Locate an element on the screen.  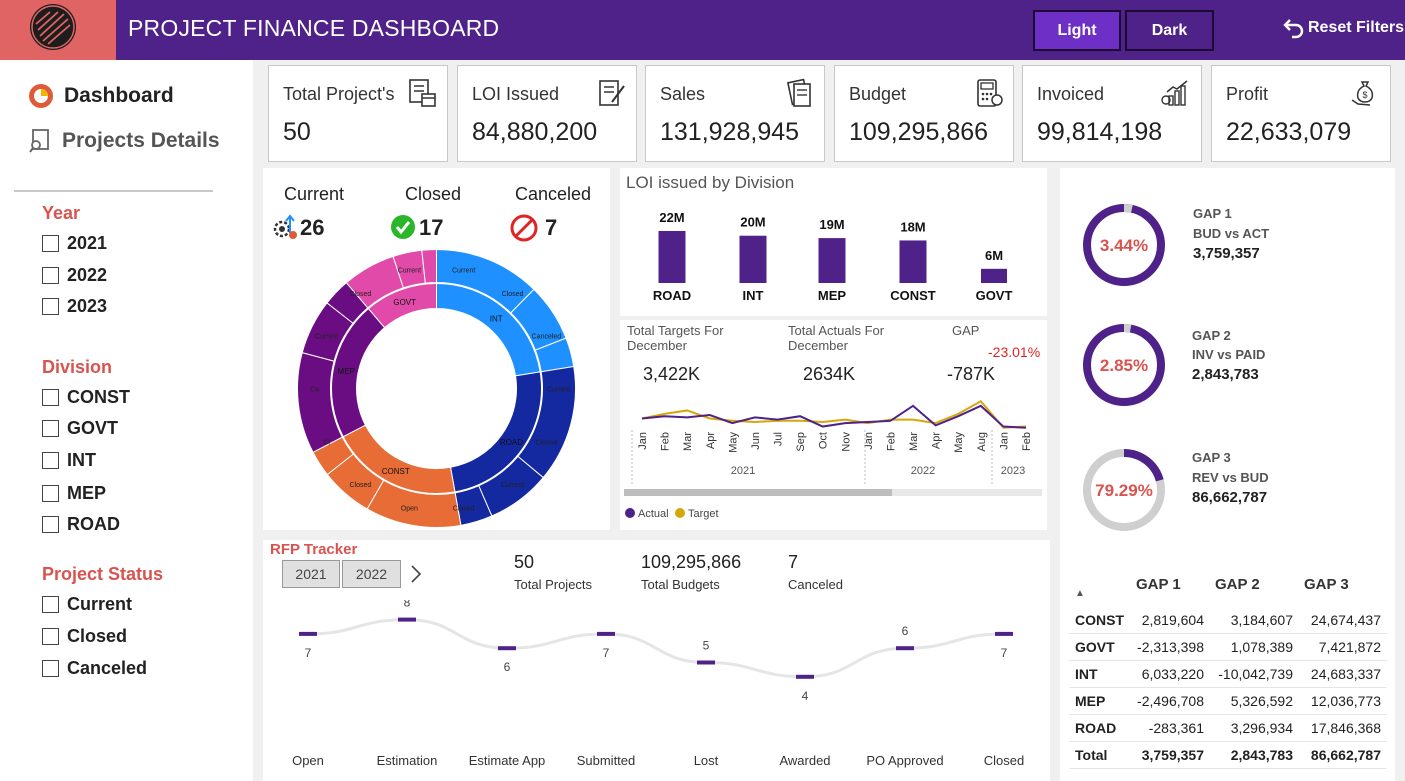
targets-x-tick: Apr is located at coordinates (711, 440).